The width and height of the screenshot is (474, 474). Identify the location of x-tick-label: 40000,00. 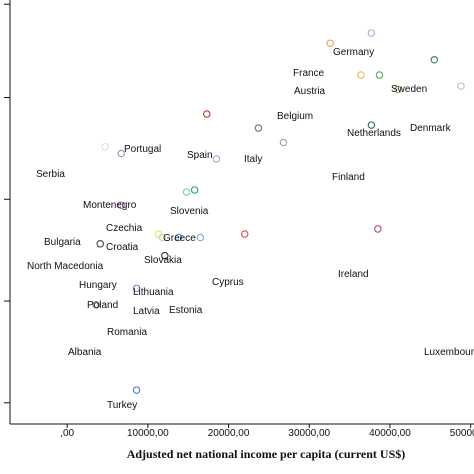
(390, 433).